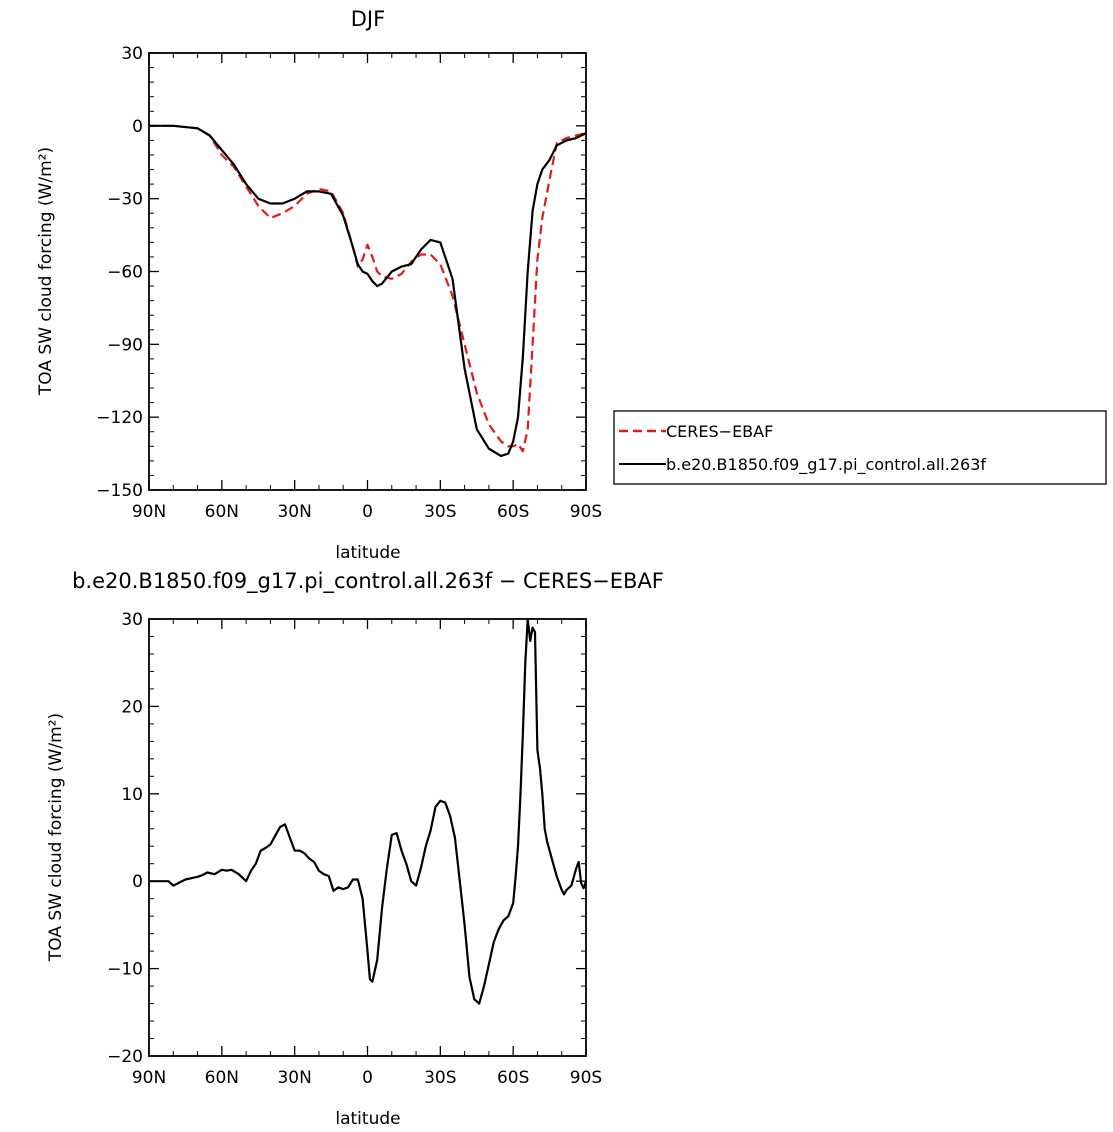 The width and height of the screenshot is (1113, 1132). What do you see at coordinates (440, 1078) in the screenshot?
I see `bottom-panel-xtick-label: 30S` at bounding box center [440, 1078].